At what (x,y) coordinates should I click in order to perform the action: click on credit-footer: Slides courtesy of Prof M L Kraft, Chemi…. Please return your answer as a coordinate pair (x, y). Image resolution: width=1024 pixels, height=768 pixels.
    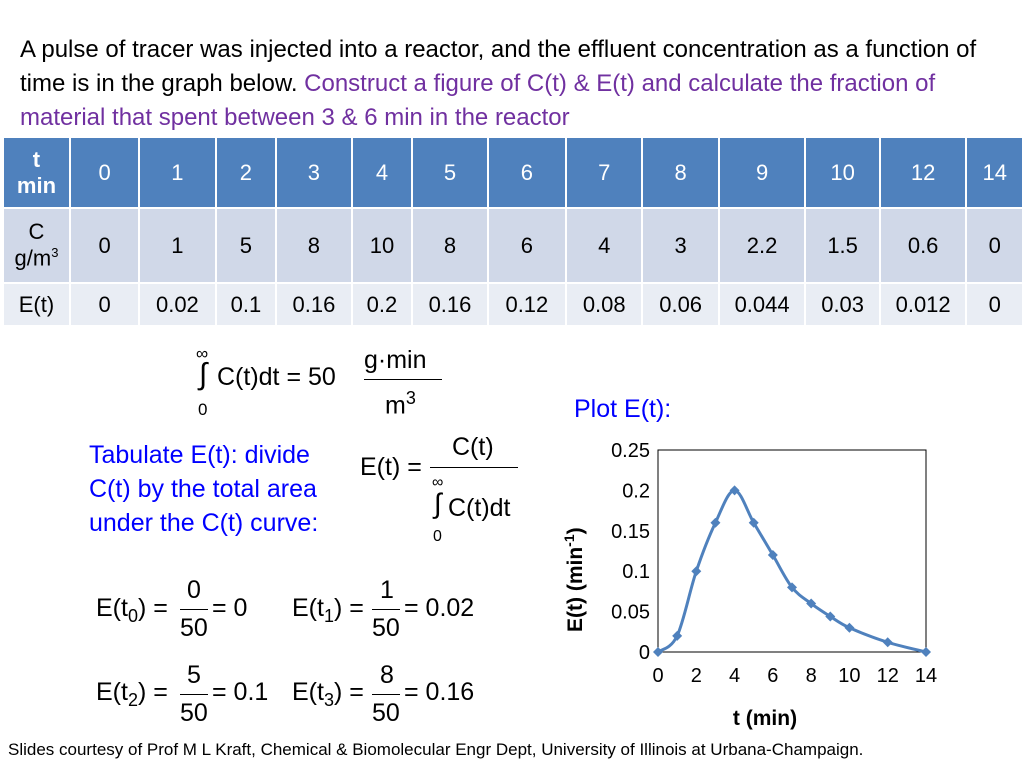
    Looking at the image, I should click on (436, 749).